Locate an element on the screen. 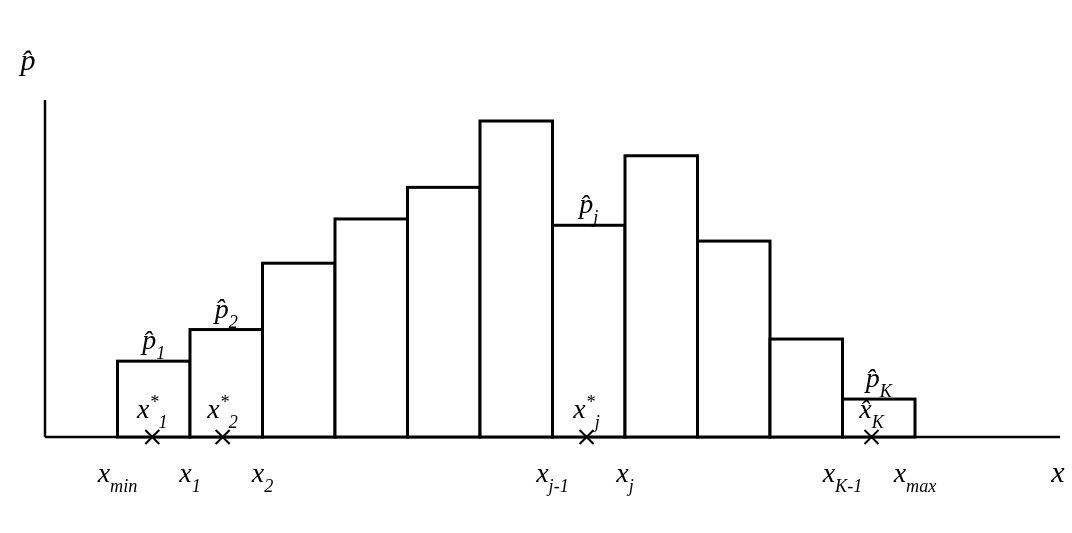 The image size is (1072, 533). text: x$_{2}$ is located at coordinates (262, 476).